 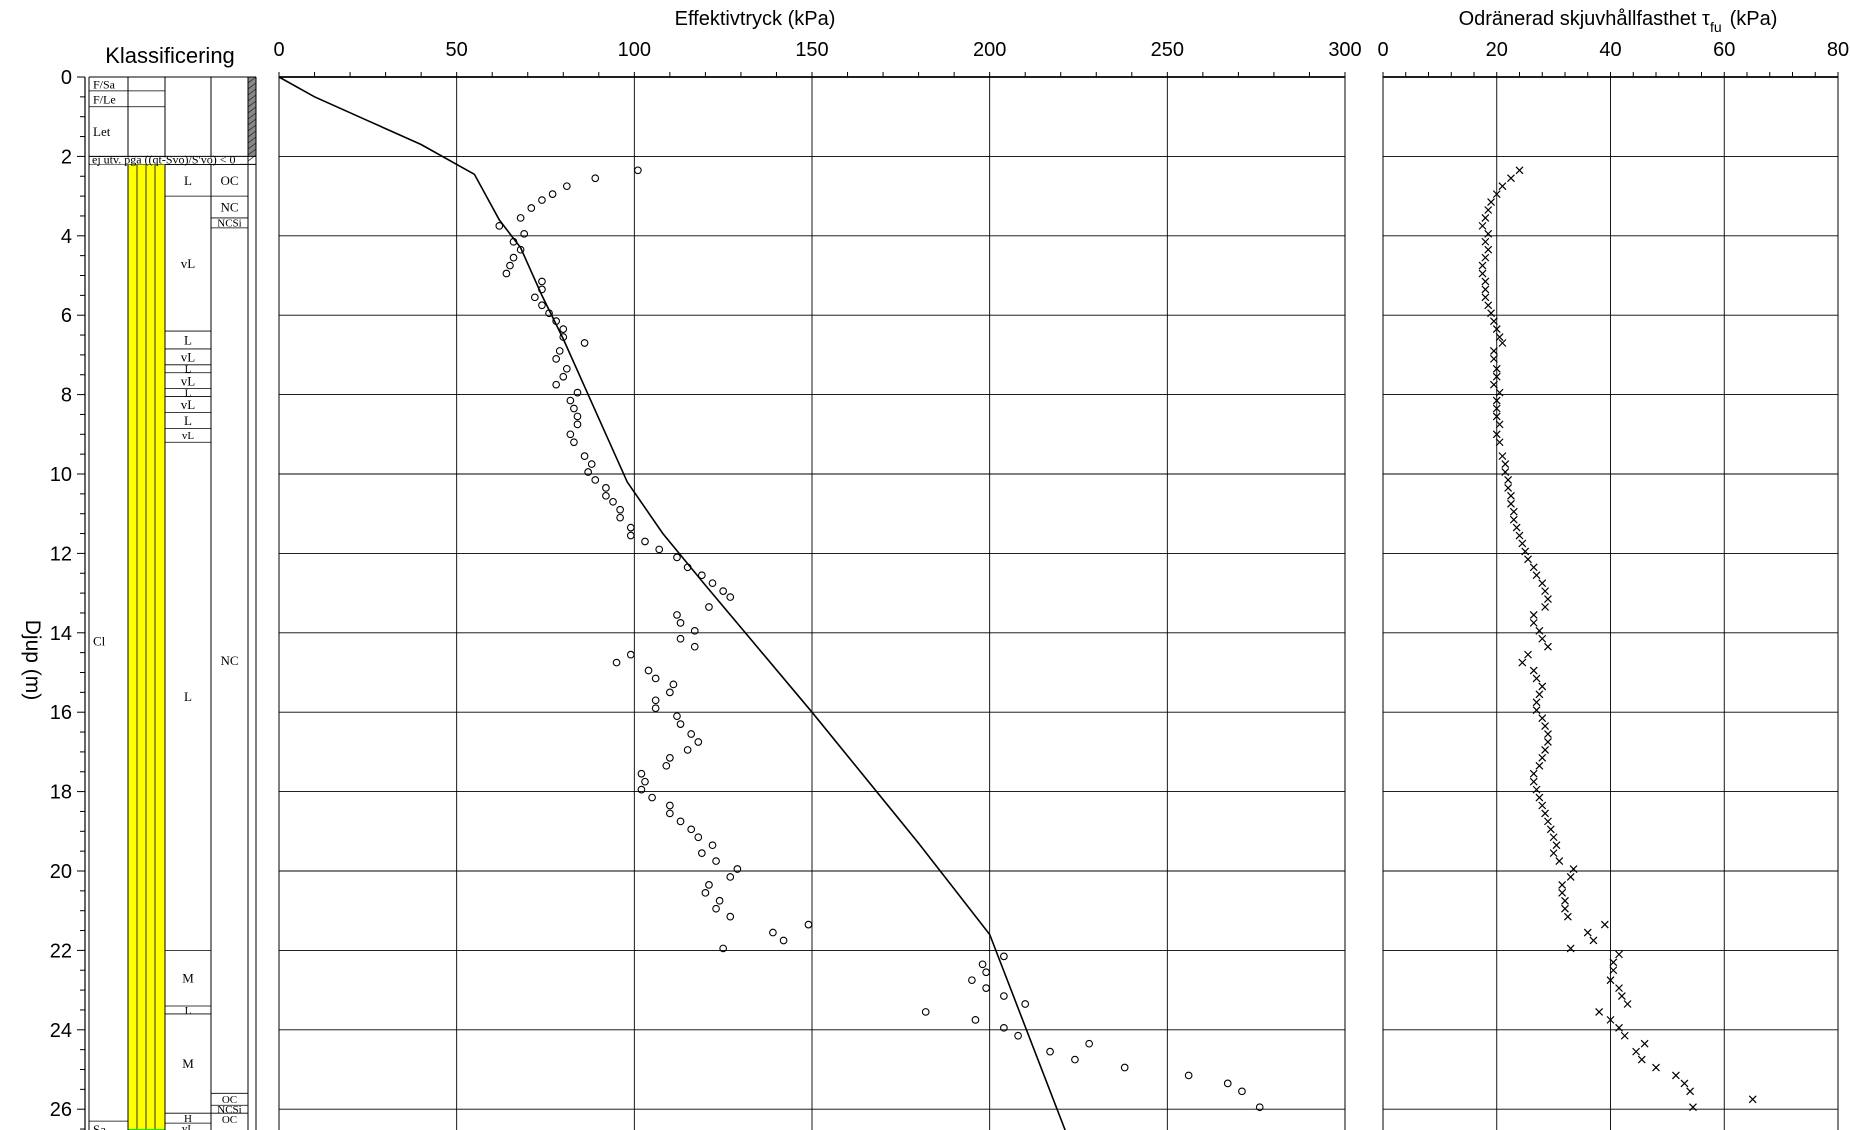 I want to click on depth-tick-label: 26, so click(x=61, y=1110).